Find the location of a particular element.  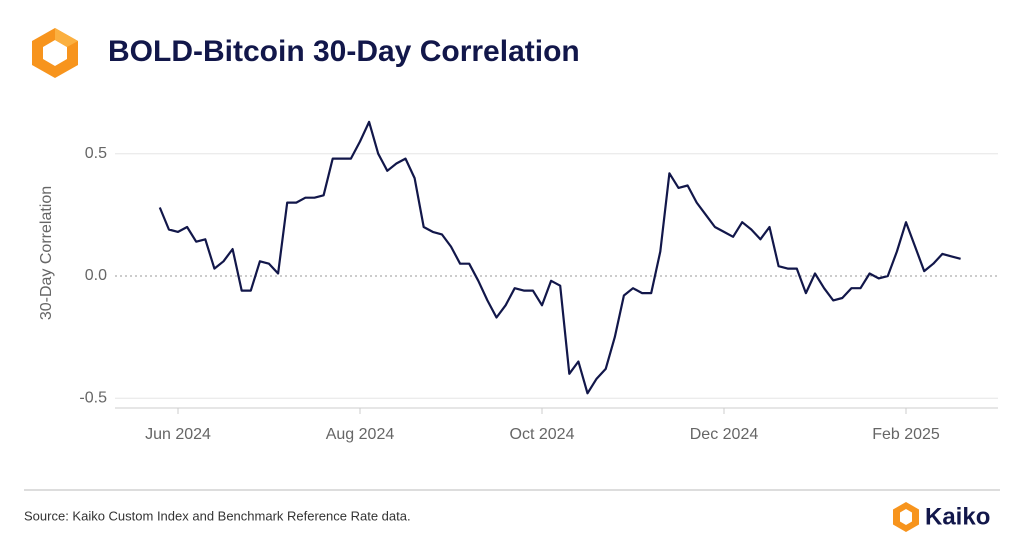

chart-title: BOLD-Bitcoin 30-Day Correlation is located at coordinates (344, 51).